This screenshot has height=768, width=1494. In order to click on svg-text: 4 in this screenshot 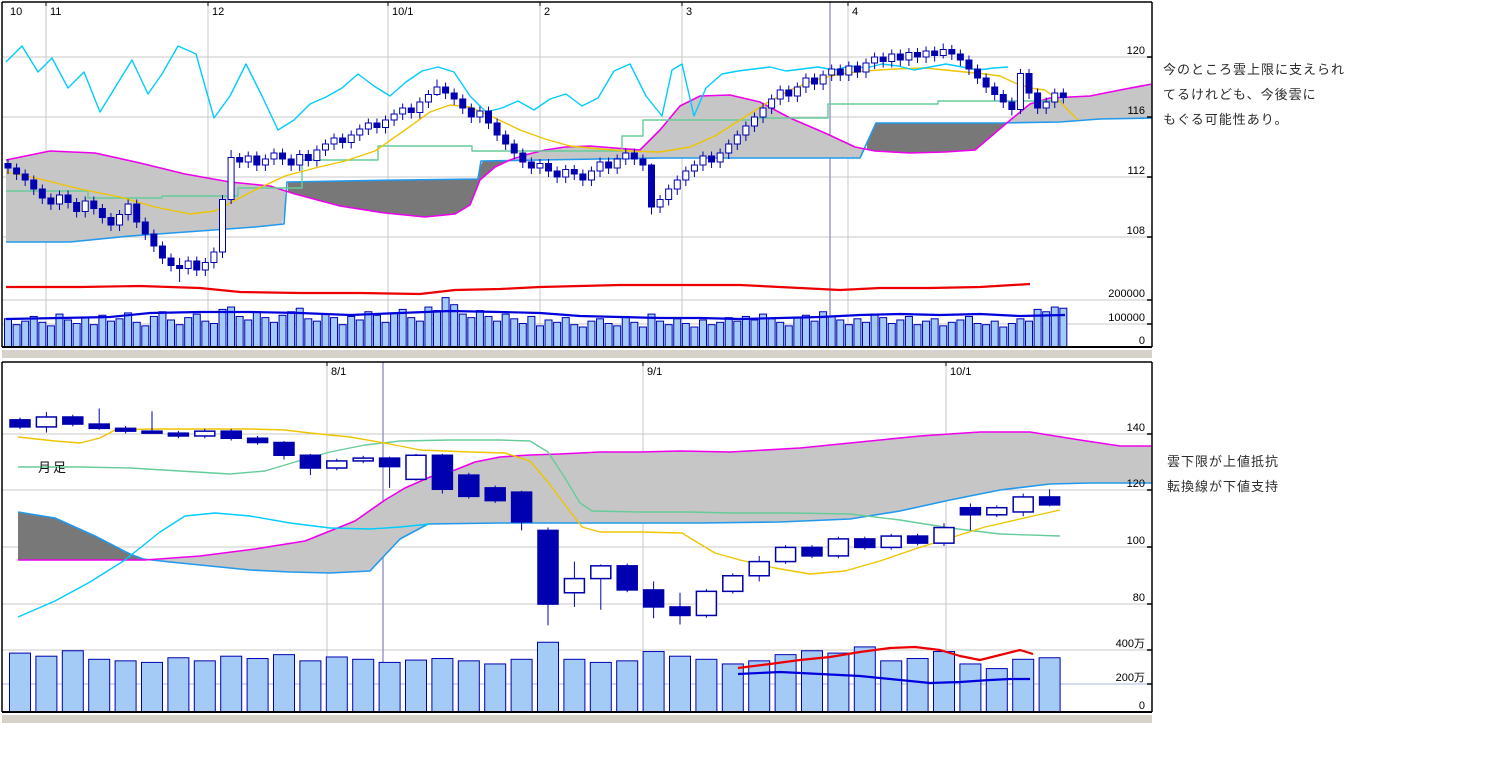, I will do `click(855, 12)`.